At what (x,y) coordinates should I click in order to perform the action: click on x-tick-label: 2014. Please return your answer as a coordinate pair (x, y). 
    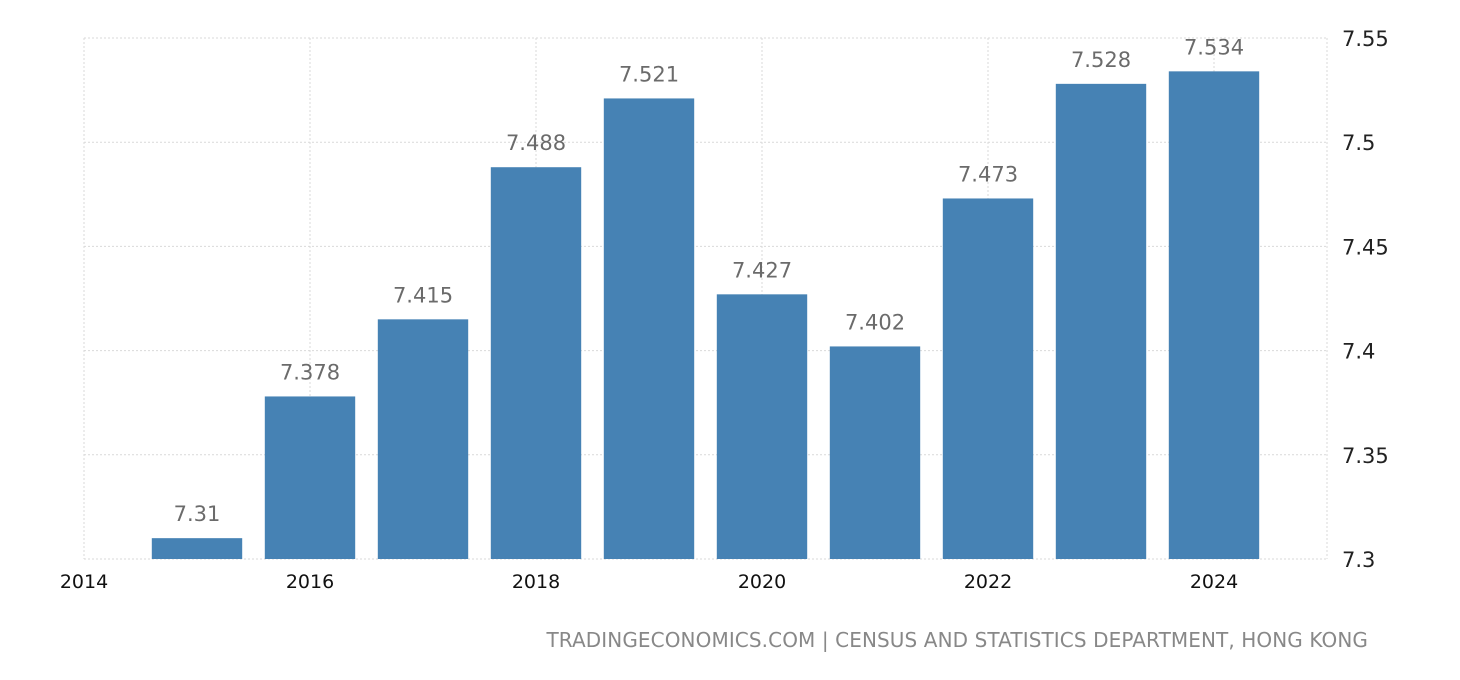
    Looking at the image, I should click on (84, 582).